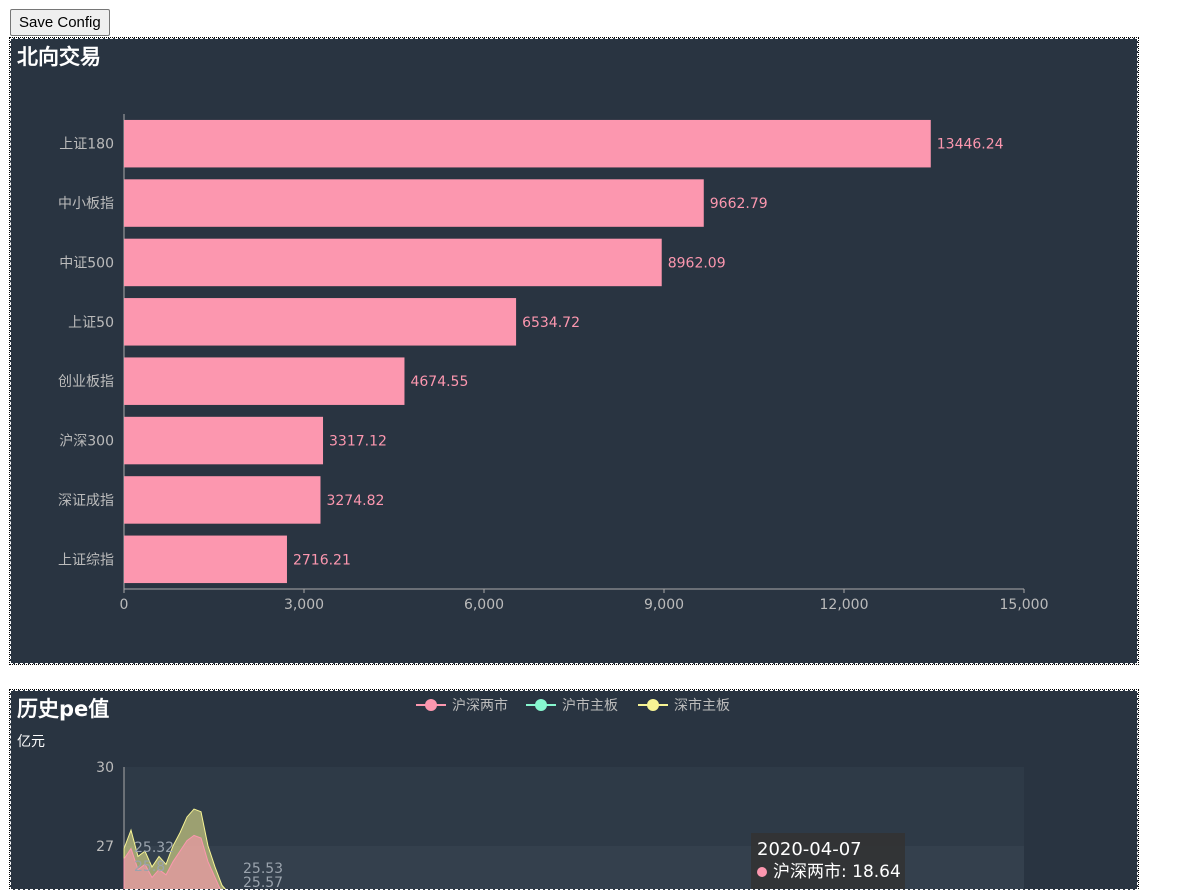 The width and height of the screenshot is (1186, 890). Describe the element at coordinates (31, 742) in the screenshot. I see `y-axis-unit-label: 亿元` at that location.